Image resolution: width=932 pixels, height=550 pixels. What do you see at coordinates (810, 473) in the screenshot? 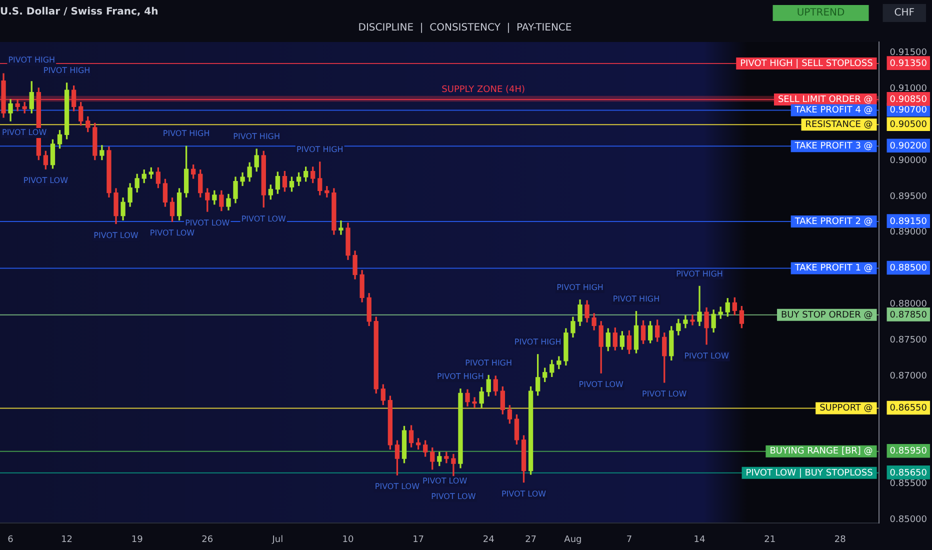
I see `ref-line-label: PIVOT LOW | BUY STOPLOSS` at bounding box center [810, 473].